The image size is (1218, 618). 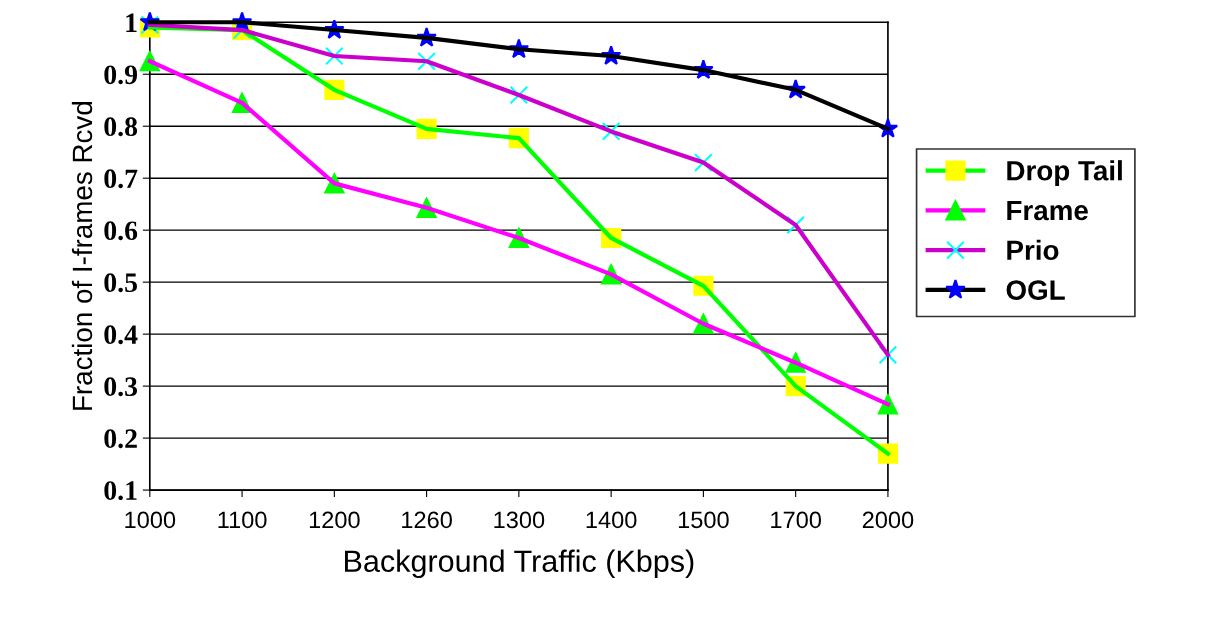 I want to click on x-tick-label: 2000, so click(x=888, y=520).